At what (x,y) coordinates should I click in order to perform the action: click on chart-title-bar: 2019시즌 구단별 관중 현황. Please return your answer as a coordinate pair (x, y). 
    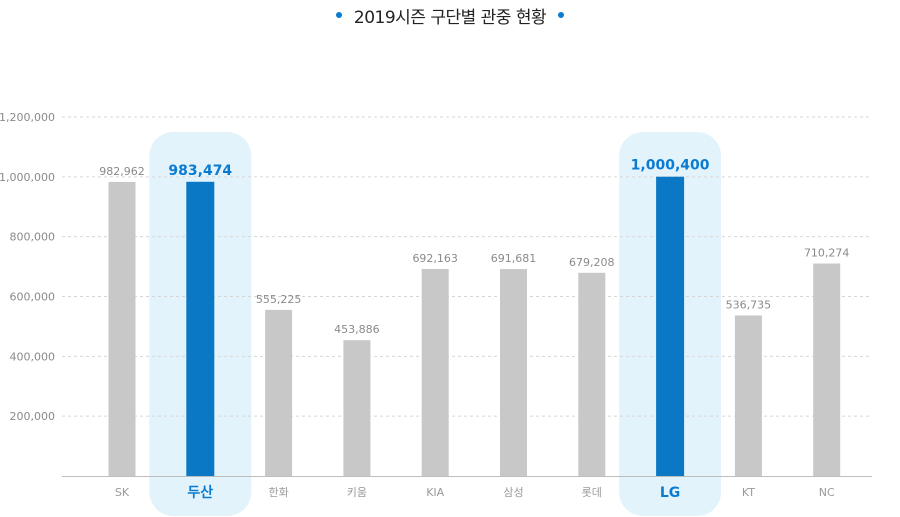
    Looking at the image, I should click on (450, 15).